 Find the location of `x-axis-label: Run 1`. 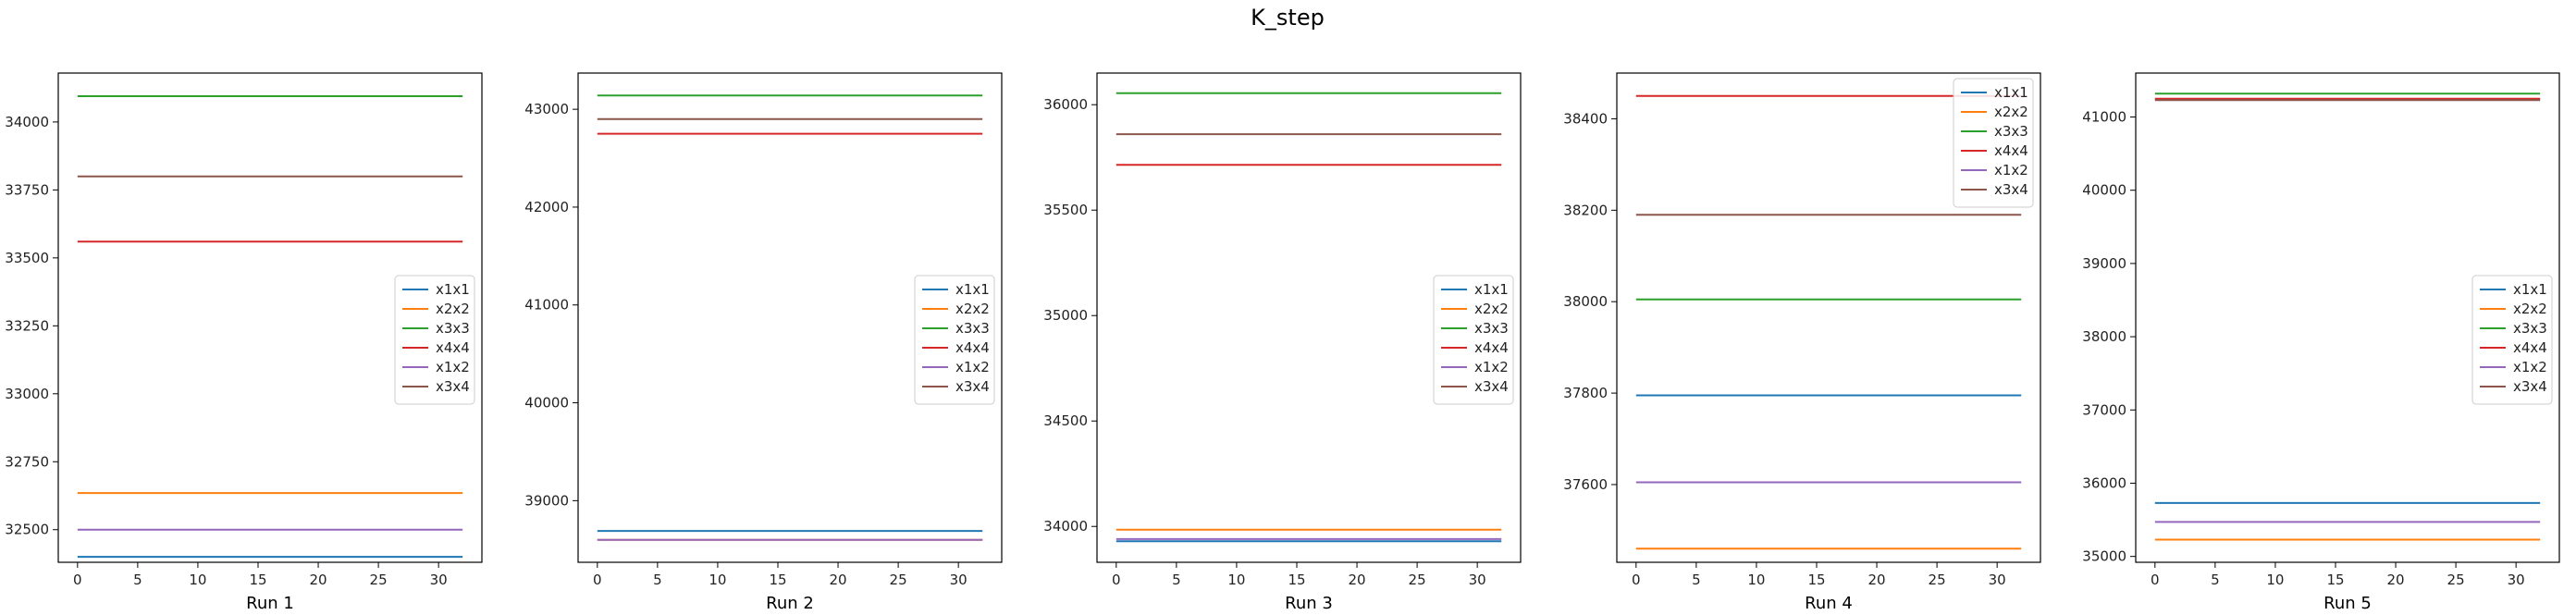

x-axis-label: Run 1 is located at coordinates (270, 603).